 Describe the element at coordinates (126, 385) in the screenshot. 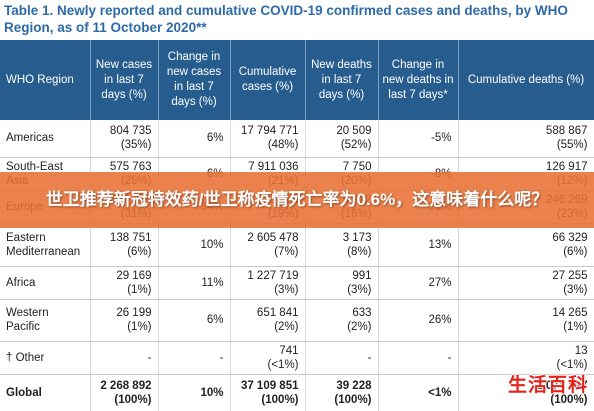

I see `cell-line: 2 268 892` at that location.